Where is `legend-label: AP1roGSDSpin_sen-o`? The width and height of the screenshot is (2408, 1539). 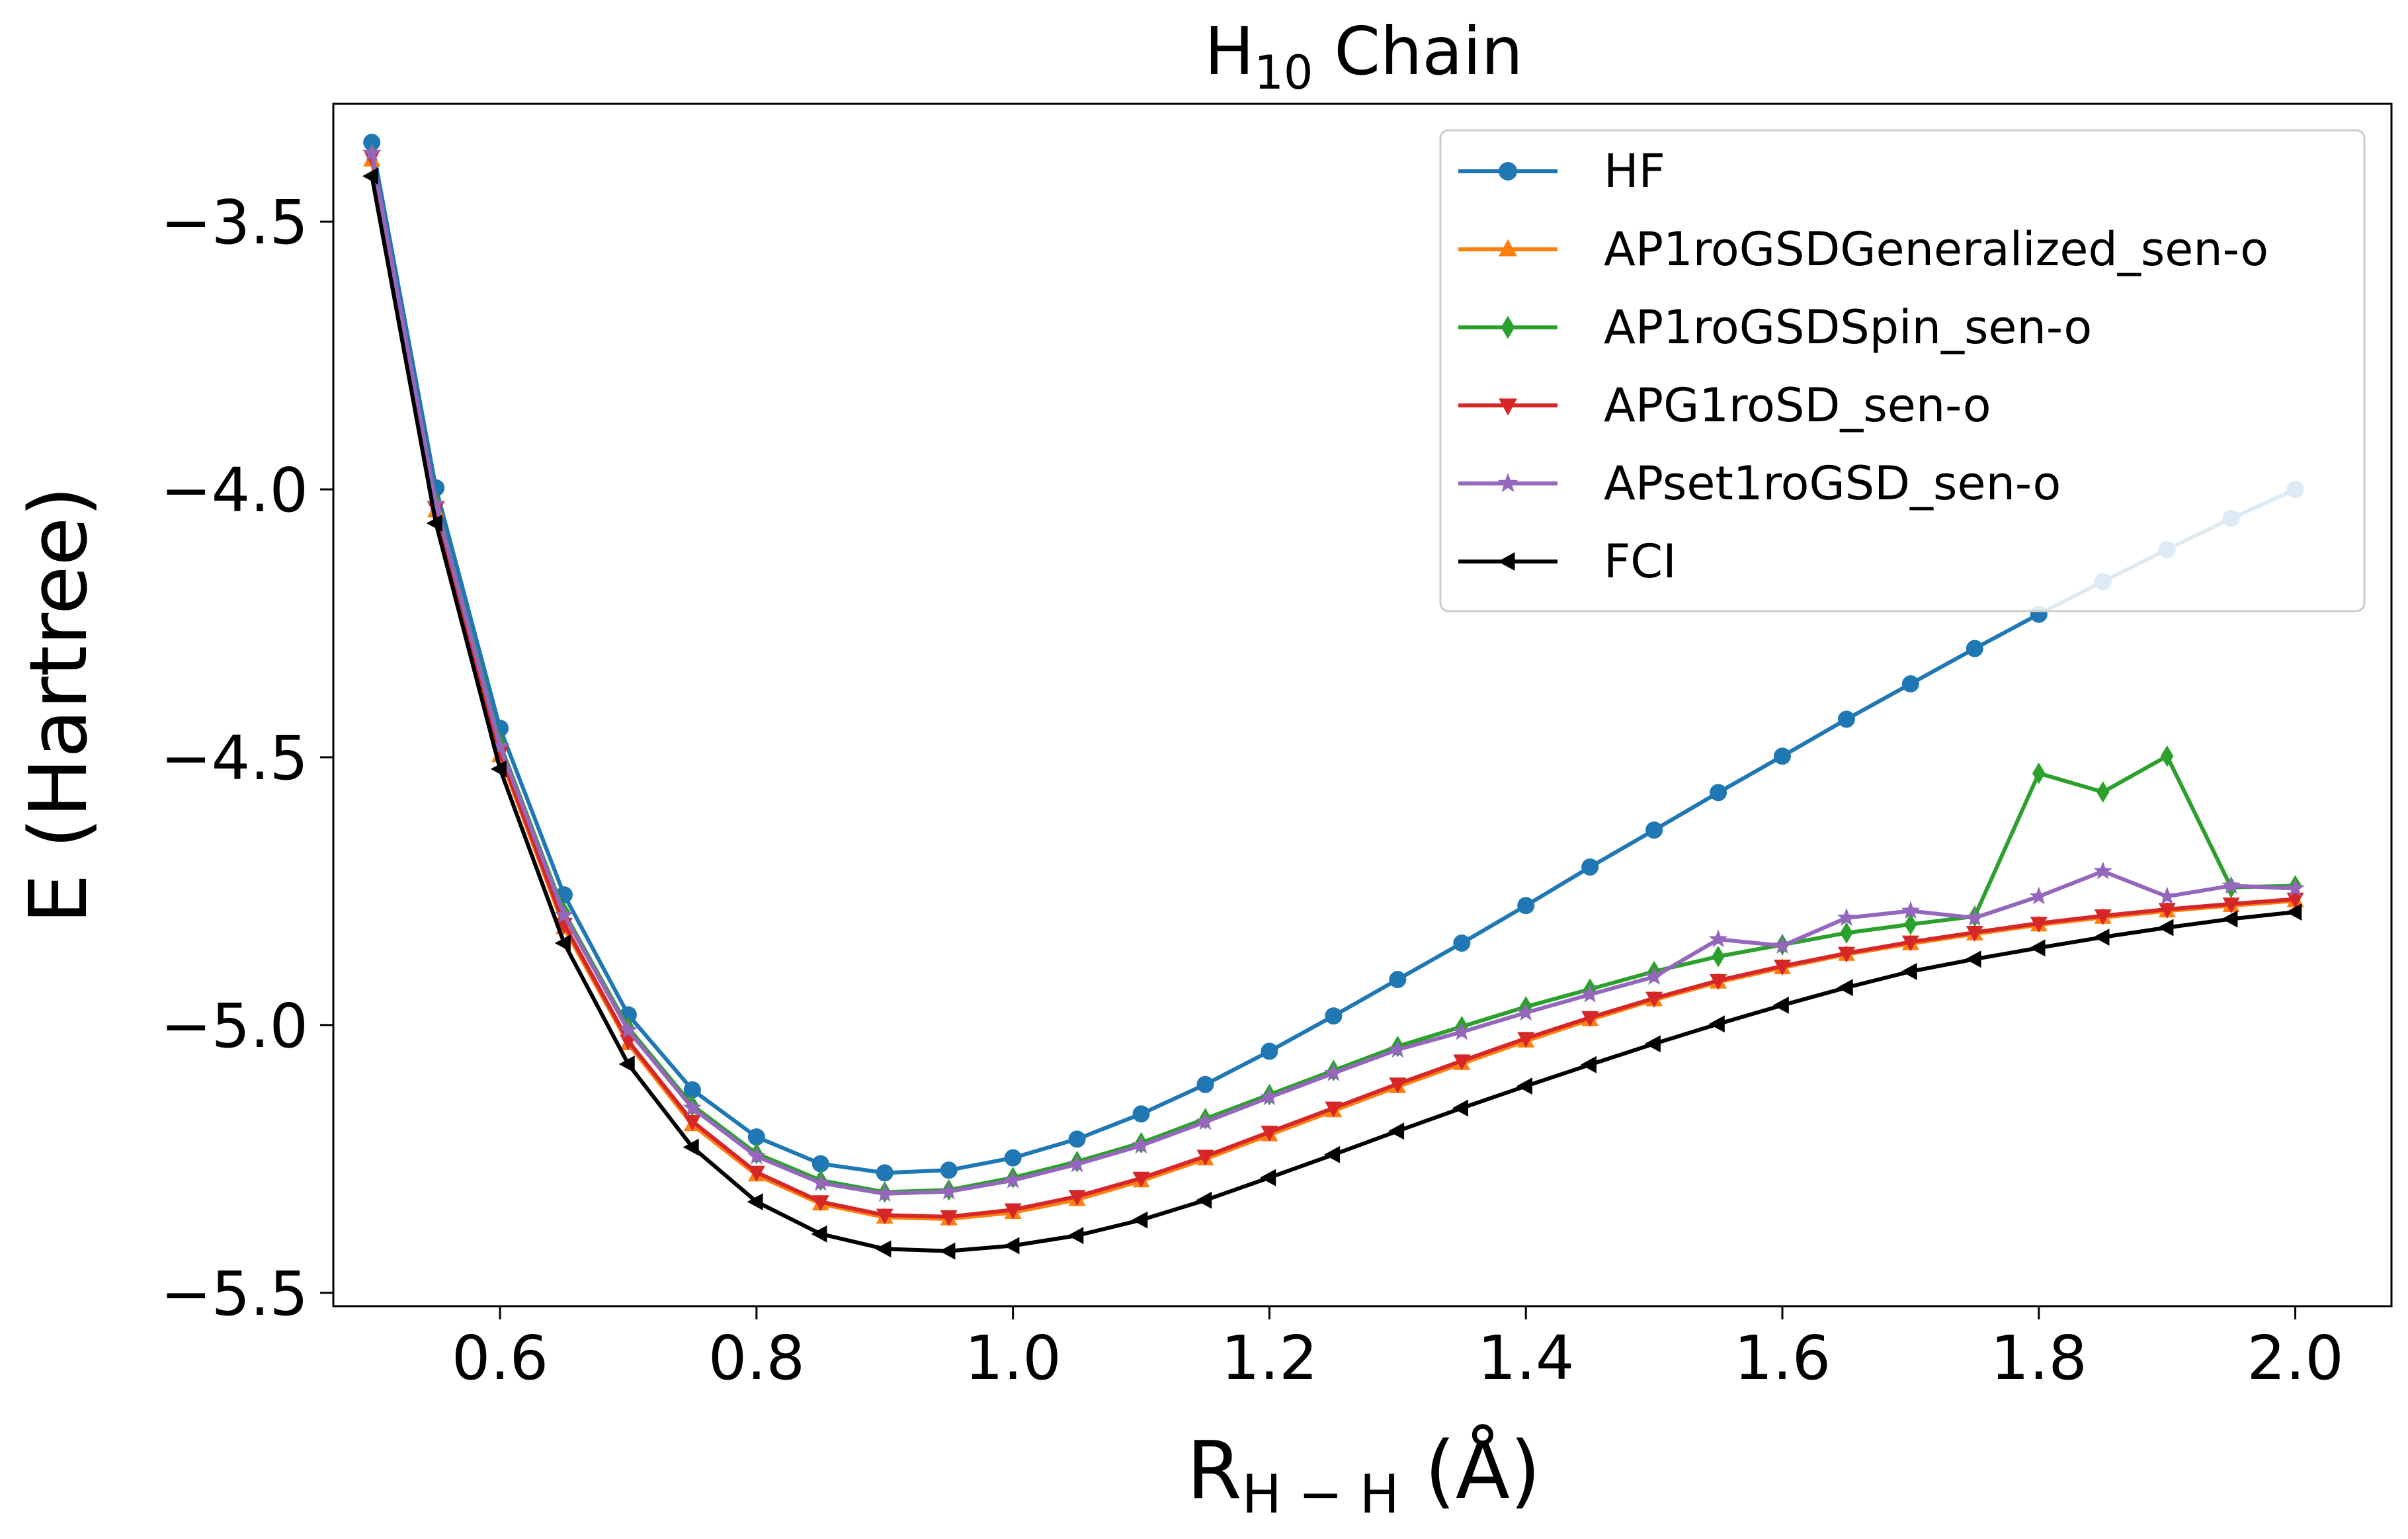
legend-label: AP1roGSDSpin_sen-o is located at coordinates (1848, 327).